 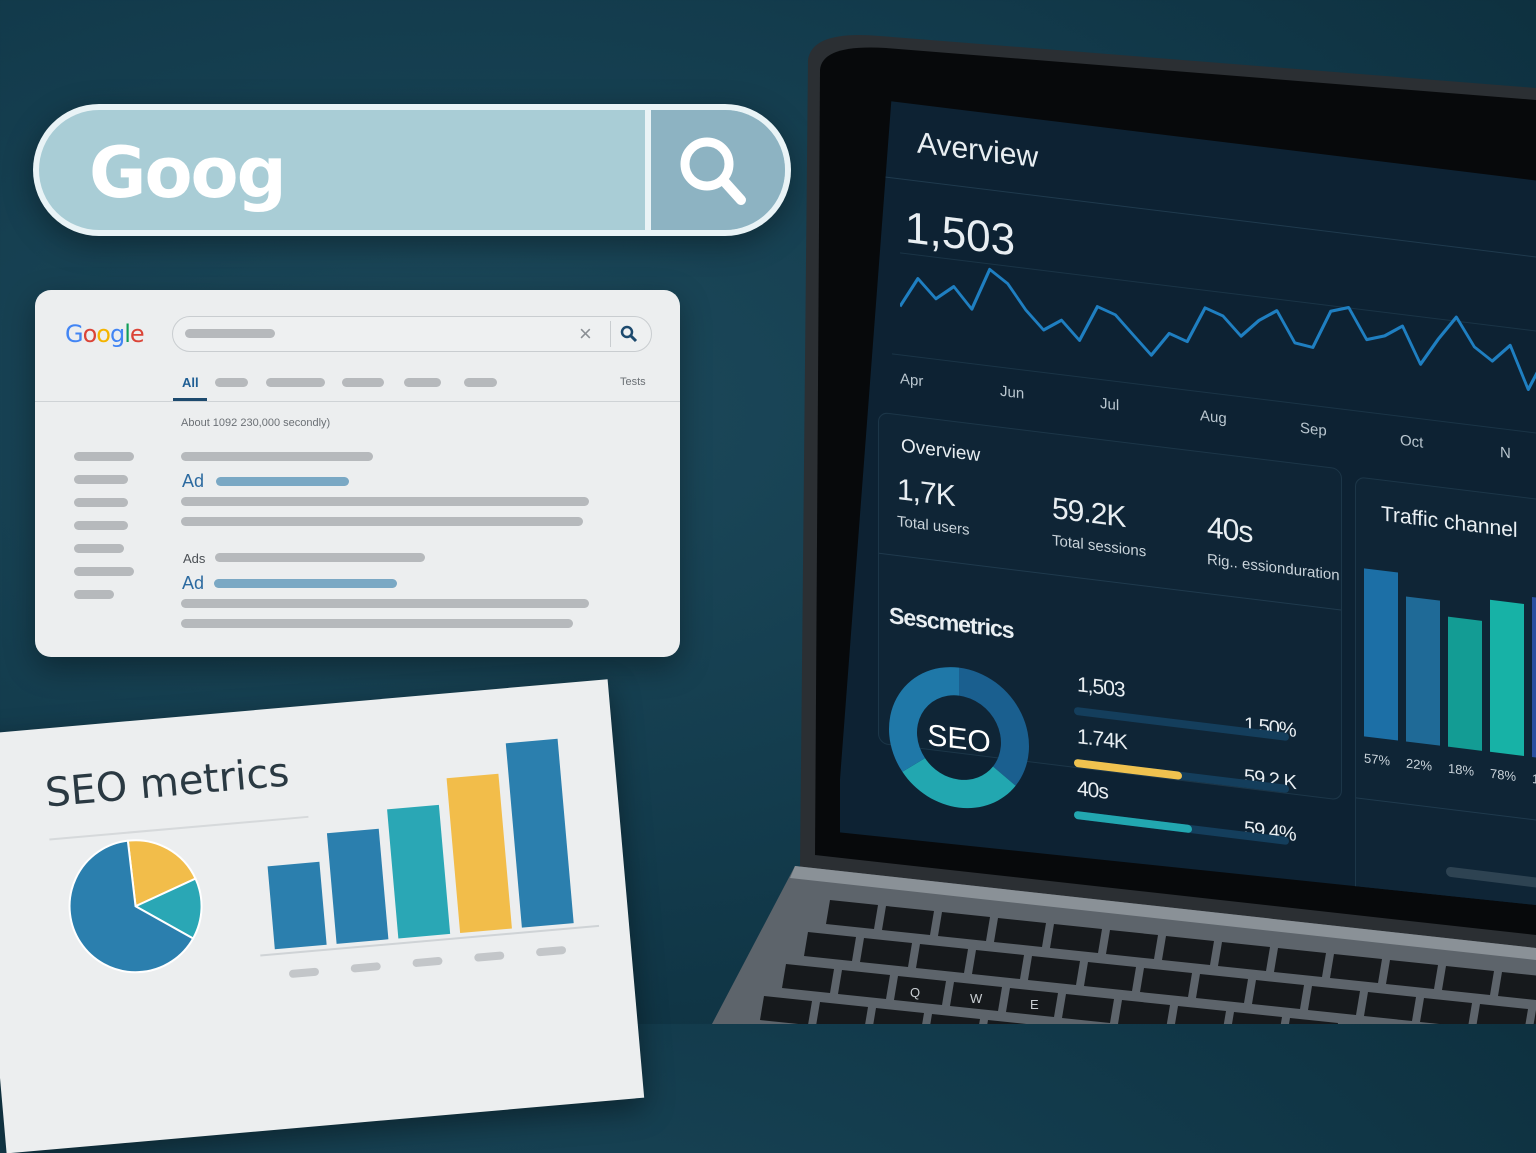 I want to click on seo-metrics-title: Sescmetrics, so click(x=951, y=623).